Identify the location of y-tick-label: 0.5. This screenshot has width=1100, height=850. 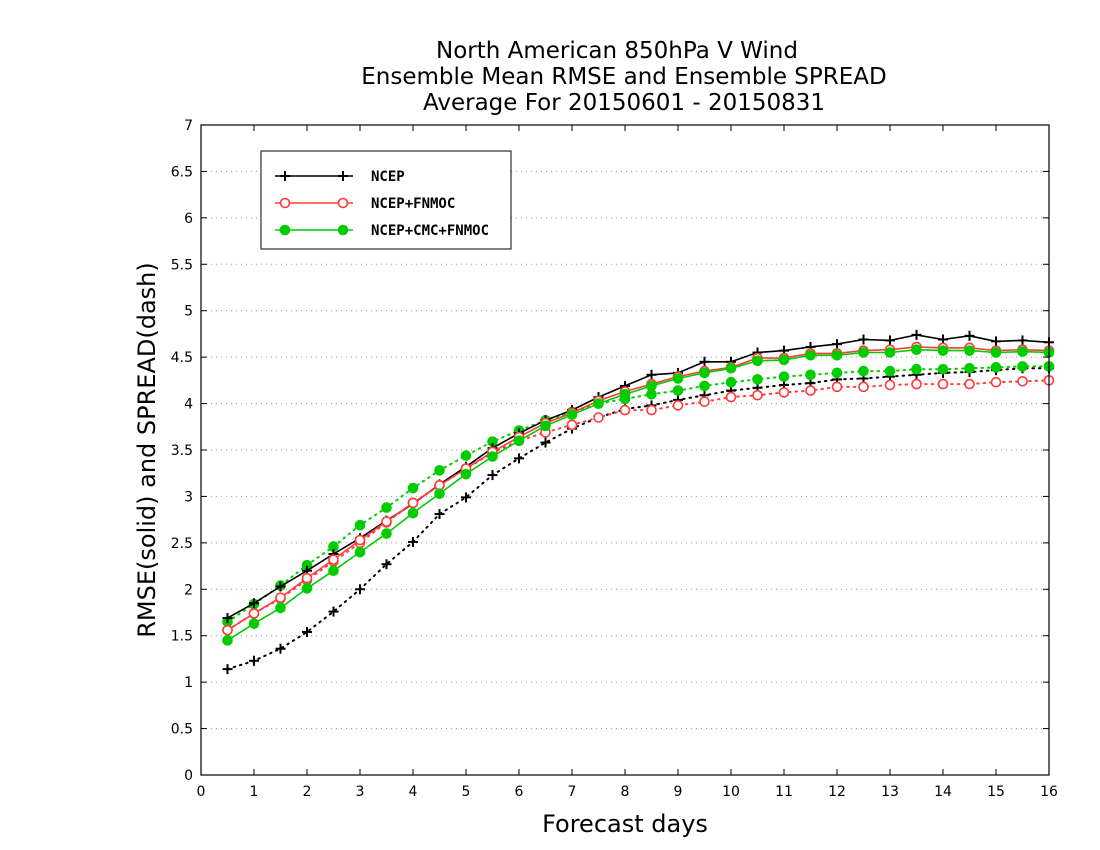
(182, 730).